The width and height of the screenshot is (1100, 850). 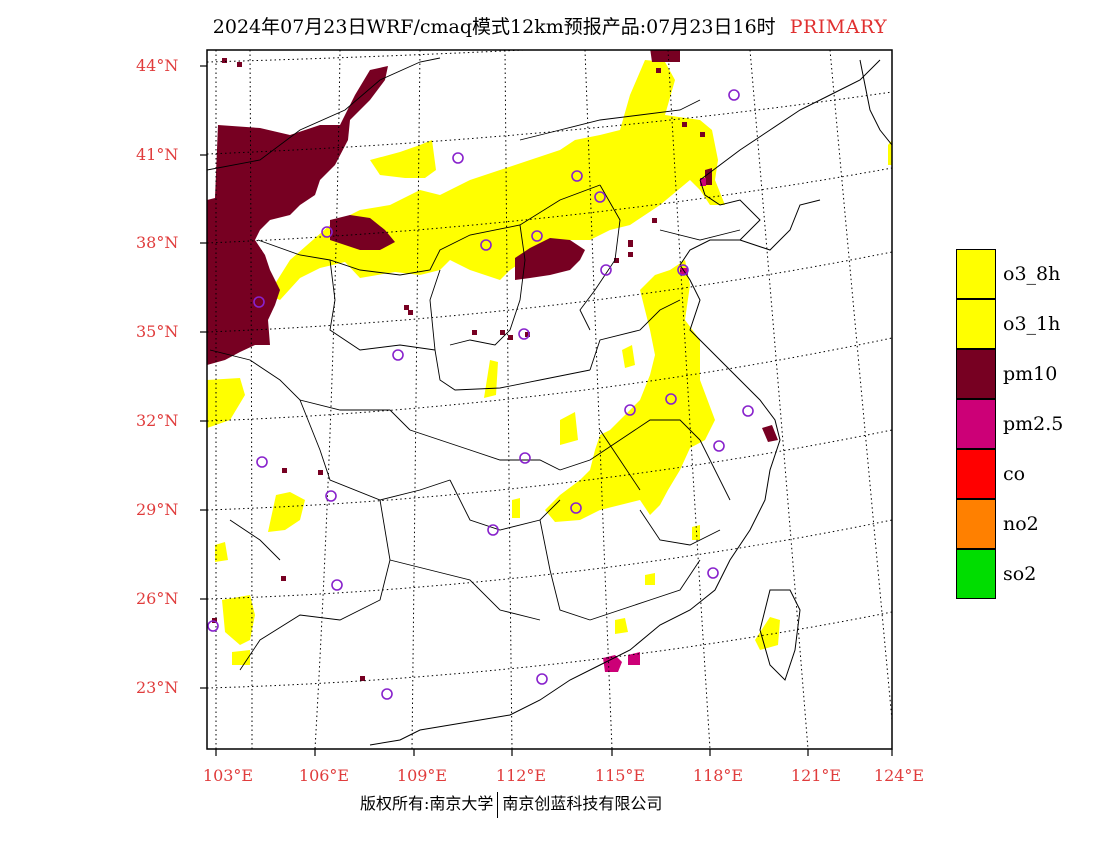 What do you see at coordinates (1033, 424) in the screenshot?
I see `legend-label: pm2.5` at bounding box center [1033, 424].